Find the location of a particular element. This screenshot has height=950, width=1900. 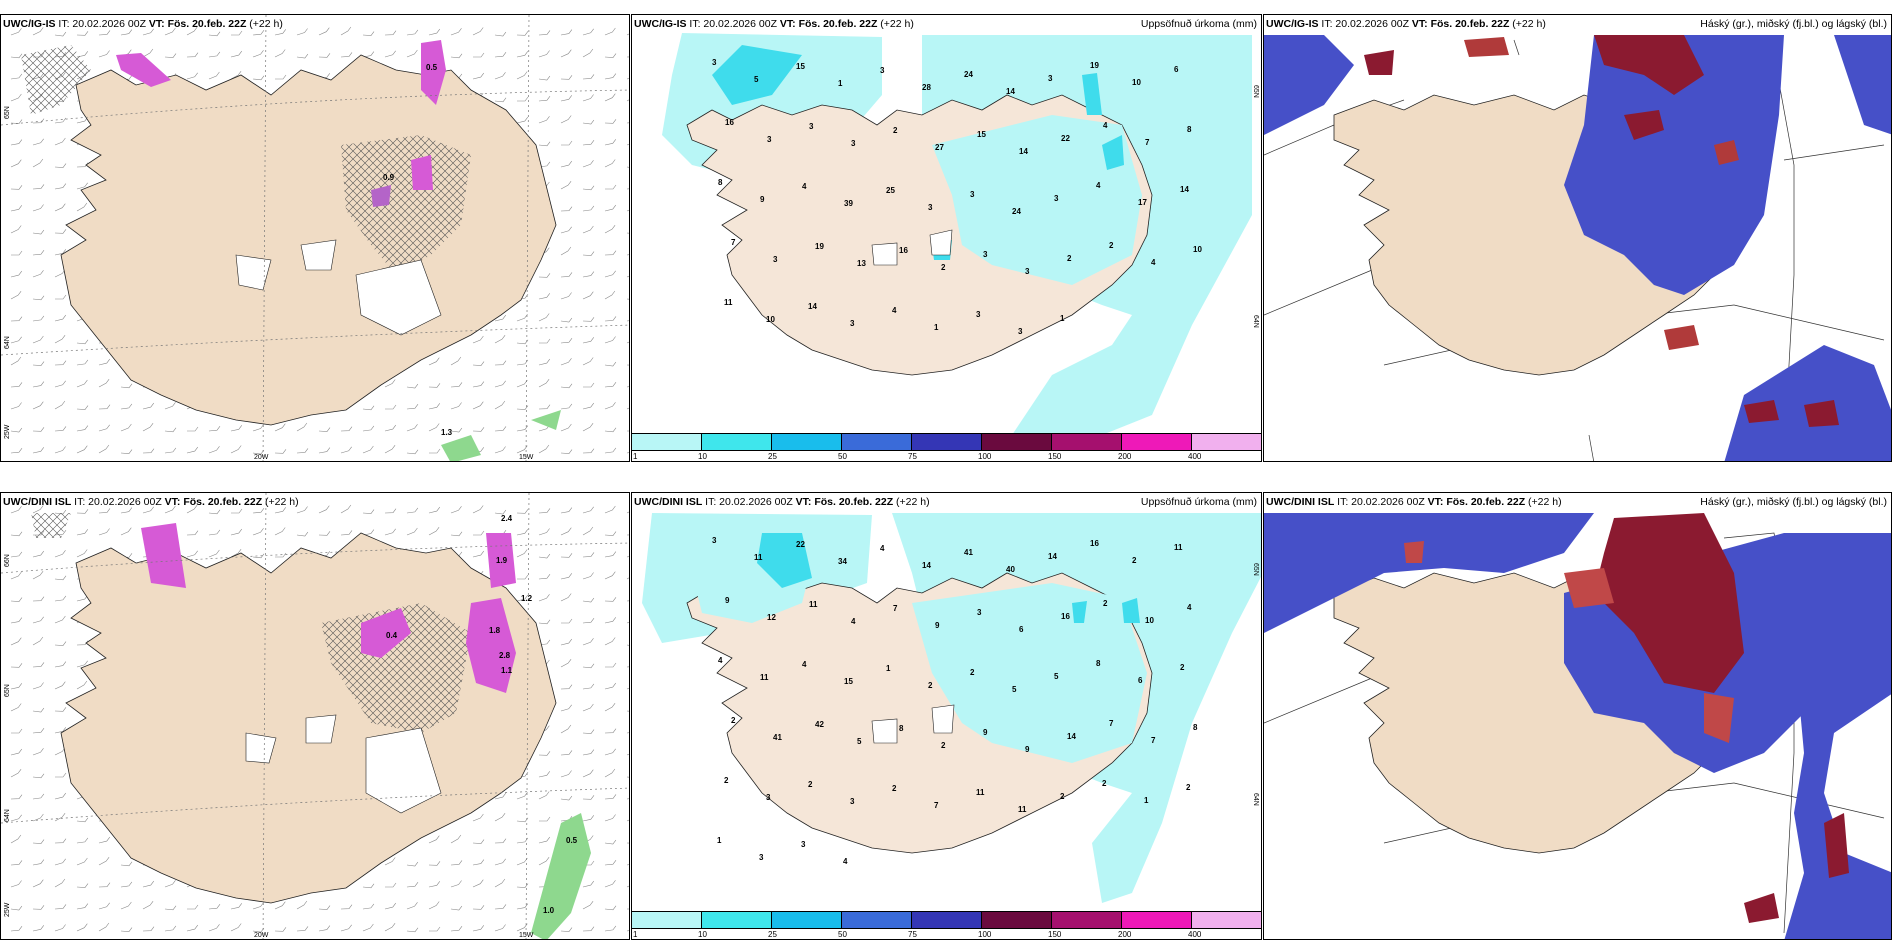

precip-value: 19 is located at coordinates (1094, 65).